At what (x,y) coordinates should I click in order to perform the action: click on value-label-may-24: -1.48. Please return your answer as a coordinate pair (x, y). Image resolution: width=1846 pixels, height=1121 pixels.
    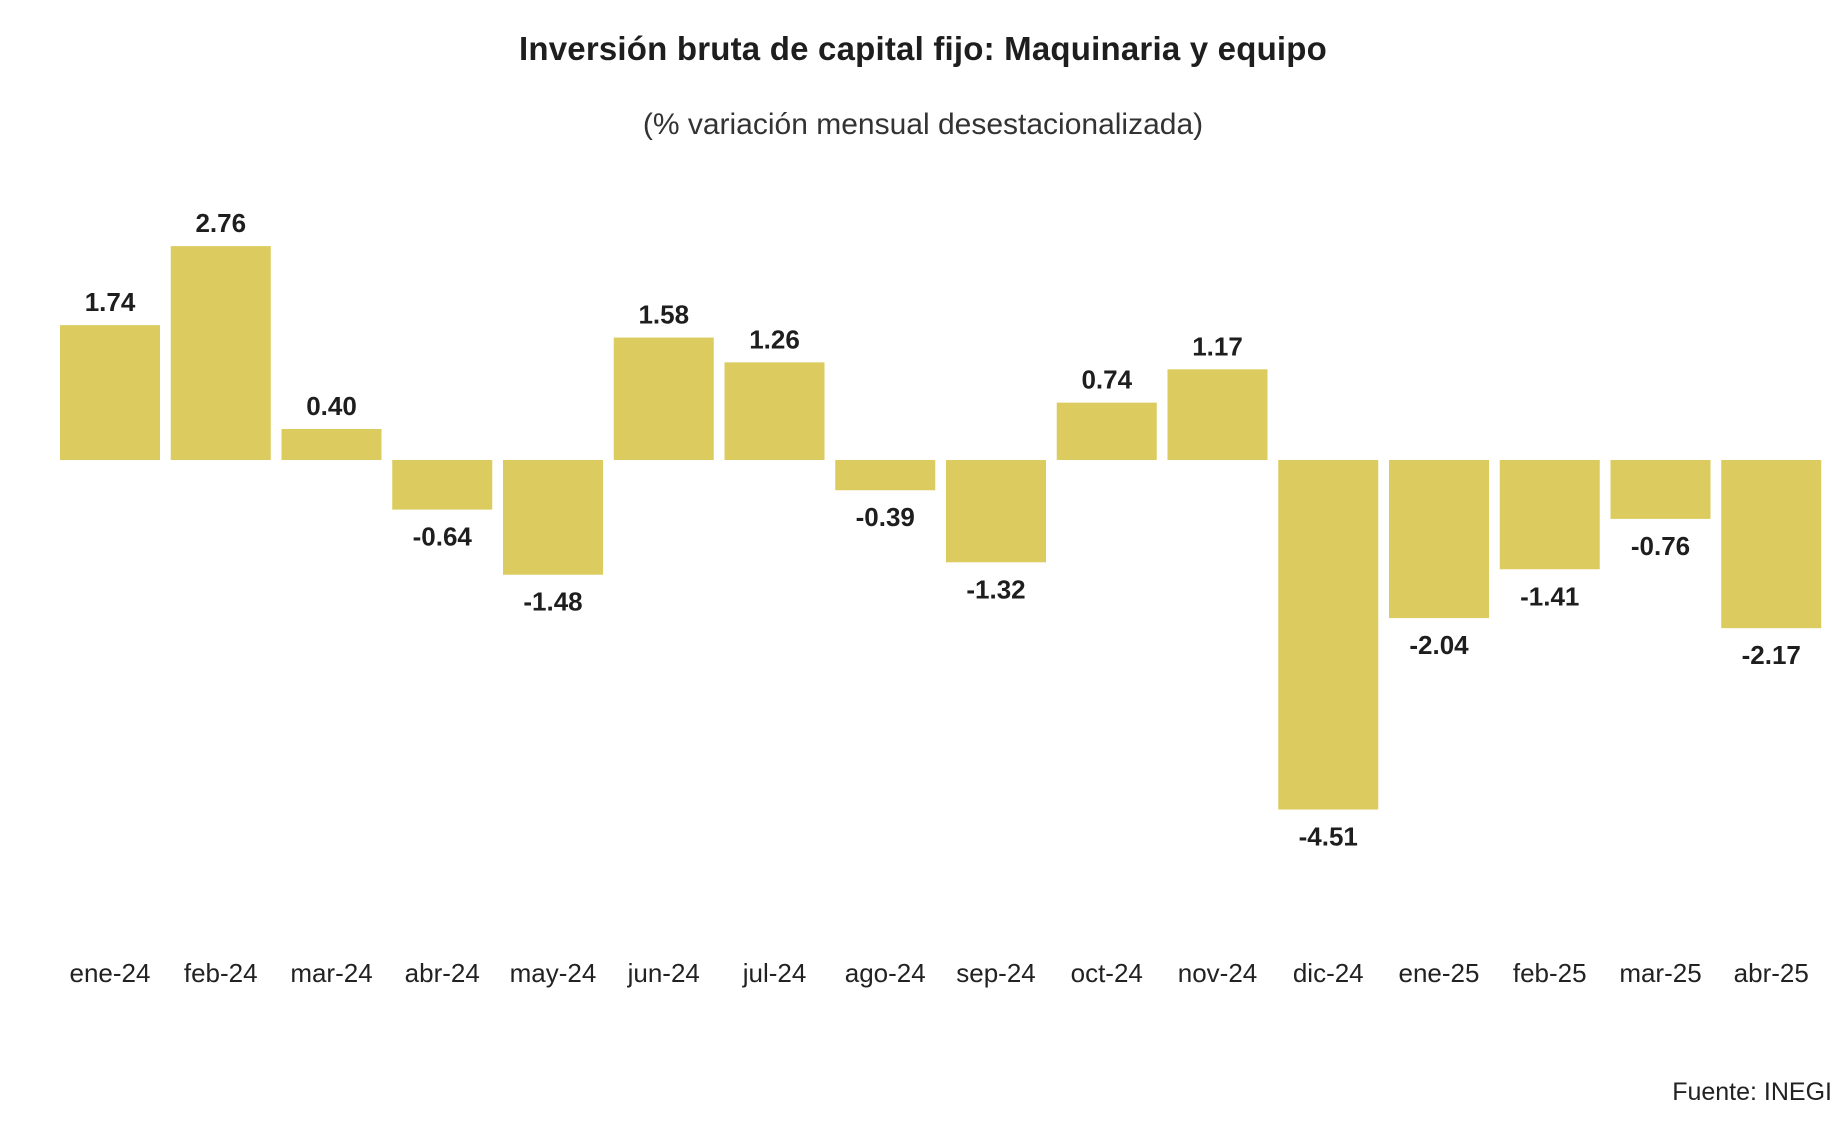
    Looking at the image, I should click on (552, 602).